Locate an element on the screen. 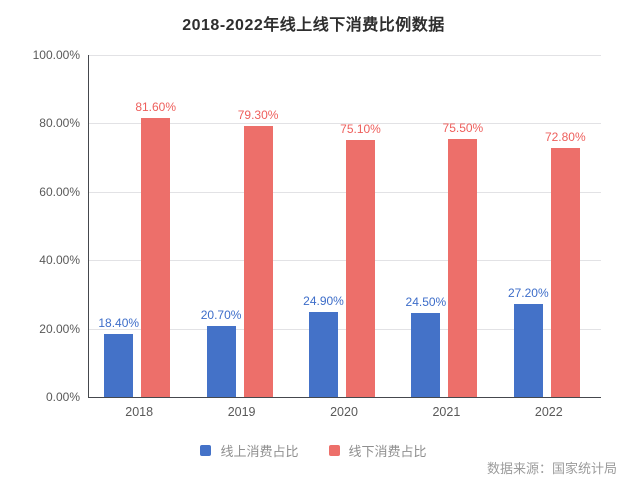 This screenshot has width=627, height=483. chart-title: 2018-2022年线上线下消费比例数据 is located at coordinates (313, 25).